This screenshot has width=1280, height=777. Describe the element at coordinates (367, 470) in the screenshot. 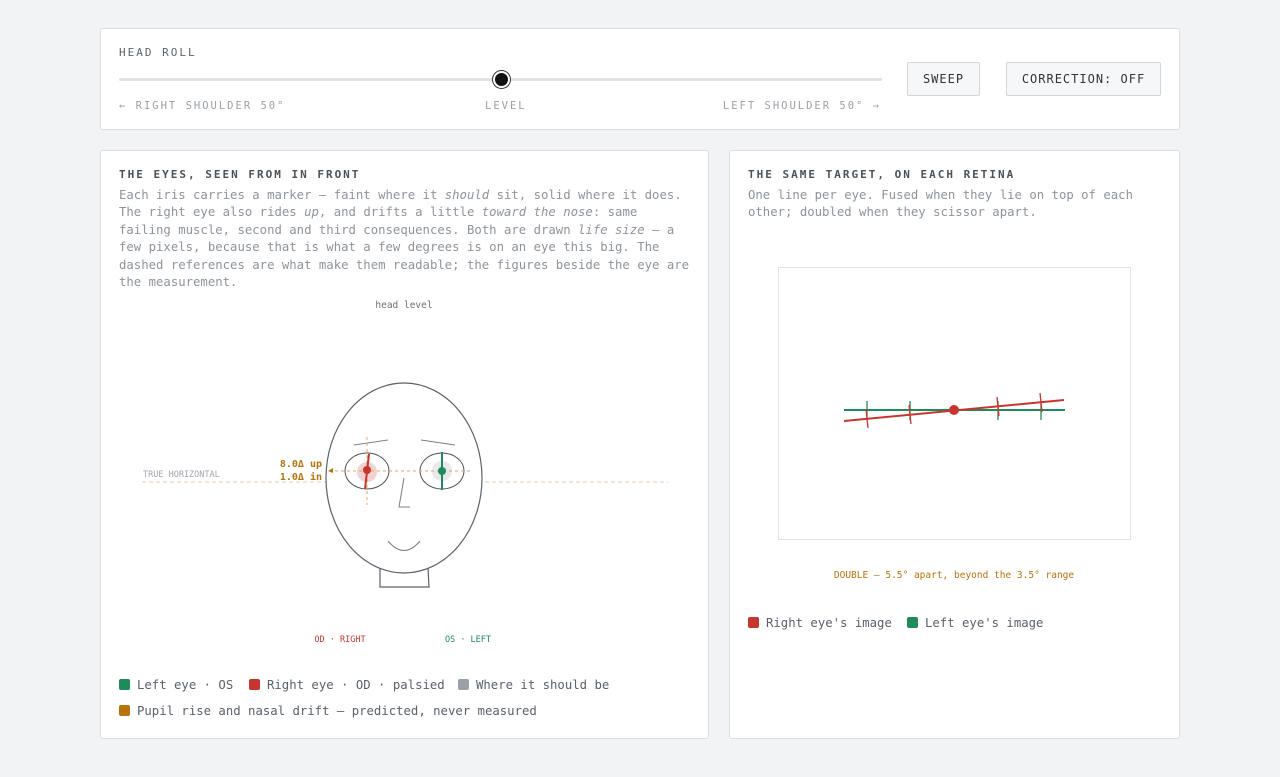

I see `right-pupil` at that location.